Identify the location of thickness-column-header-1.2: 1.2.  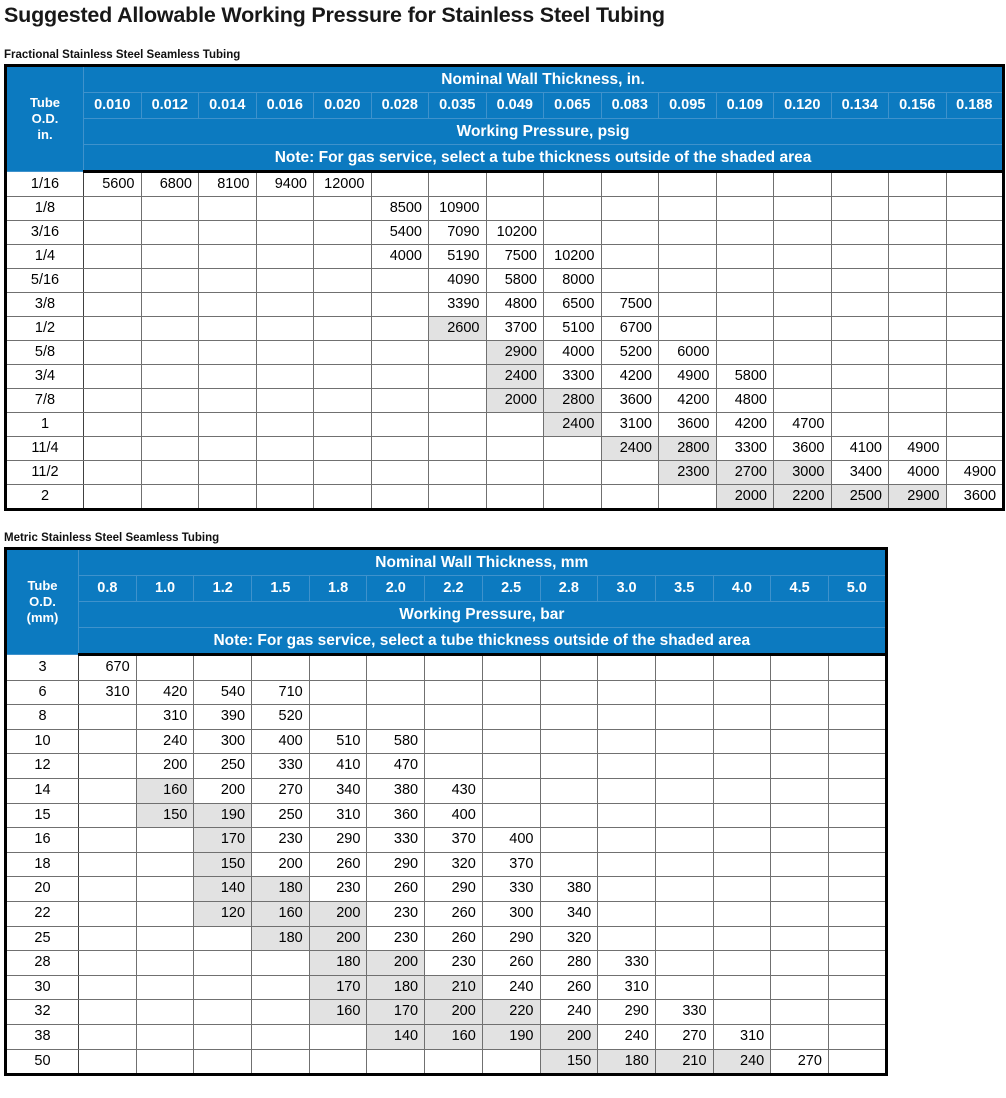
(223, 588).